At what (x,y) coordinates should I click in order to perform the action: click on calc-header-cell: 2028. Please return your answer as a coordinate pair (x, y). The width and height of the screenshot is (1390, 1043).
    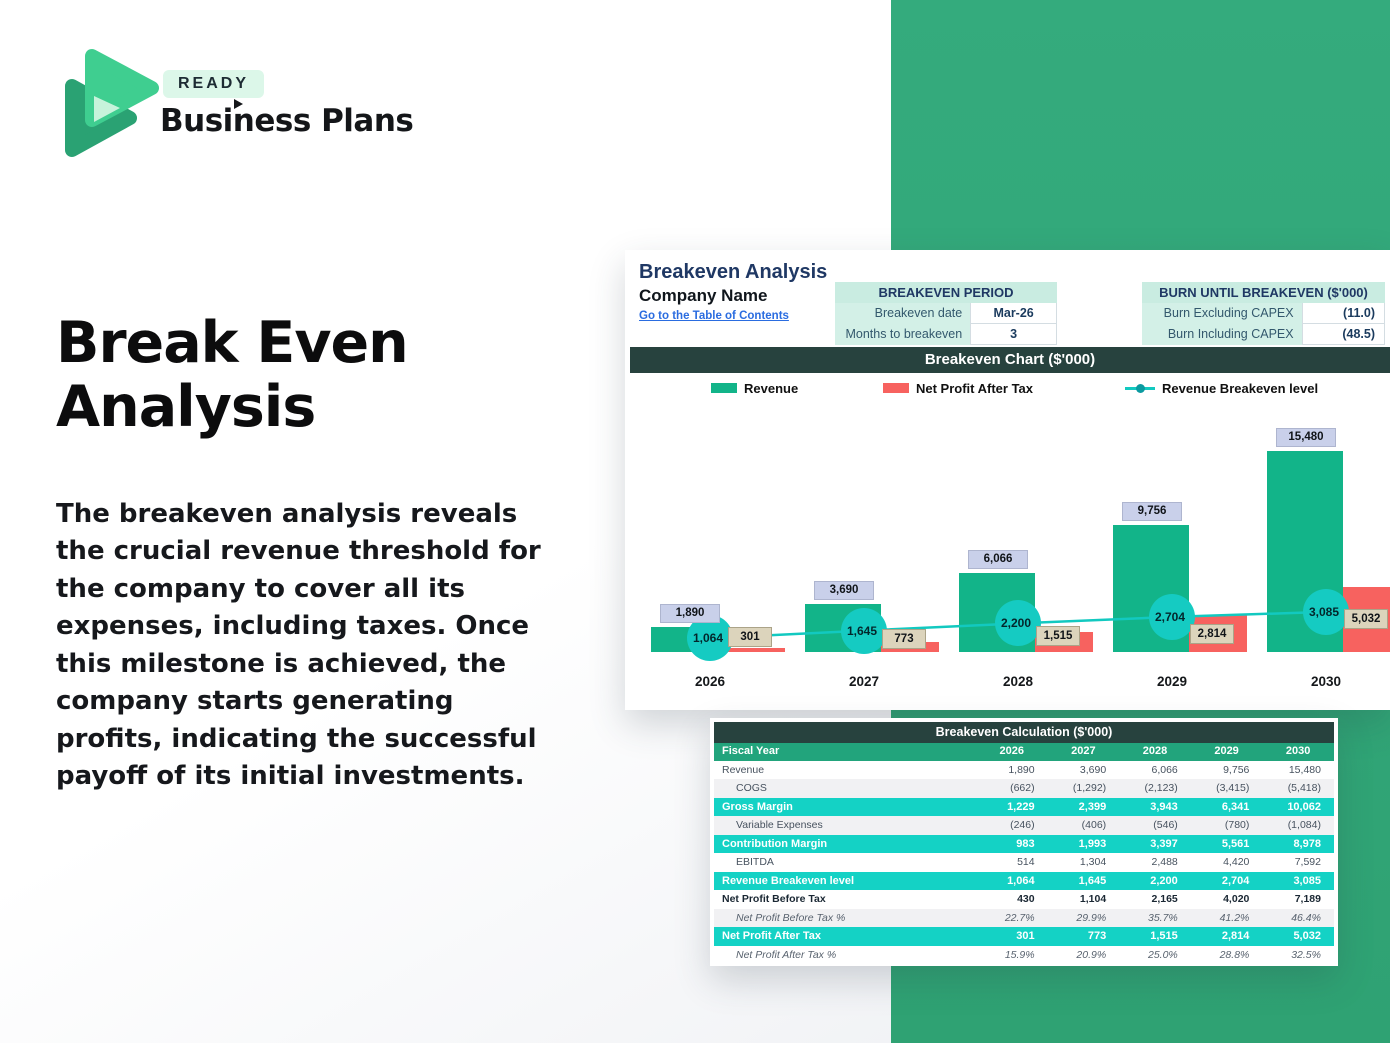
    Looking at the image, I should click on (1155, 751).